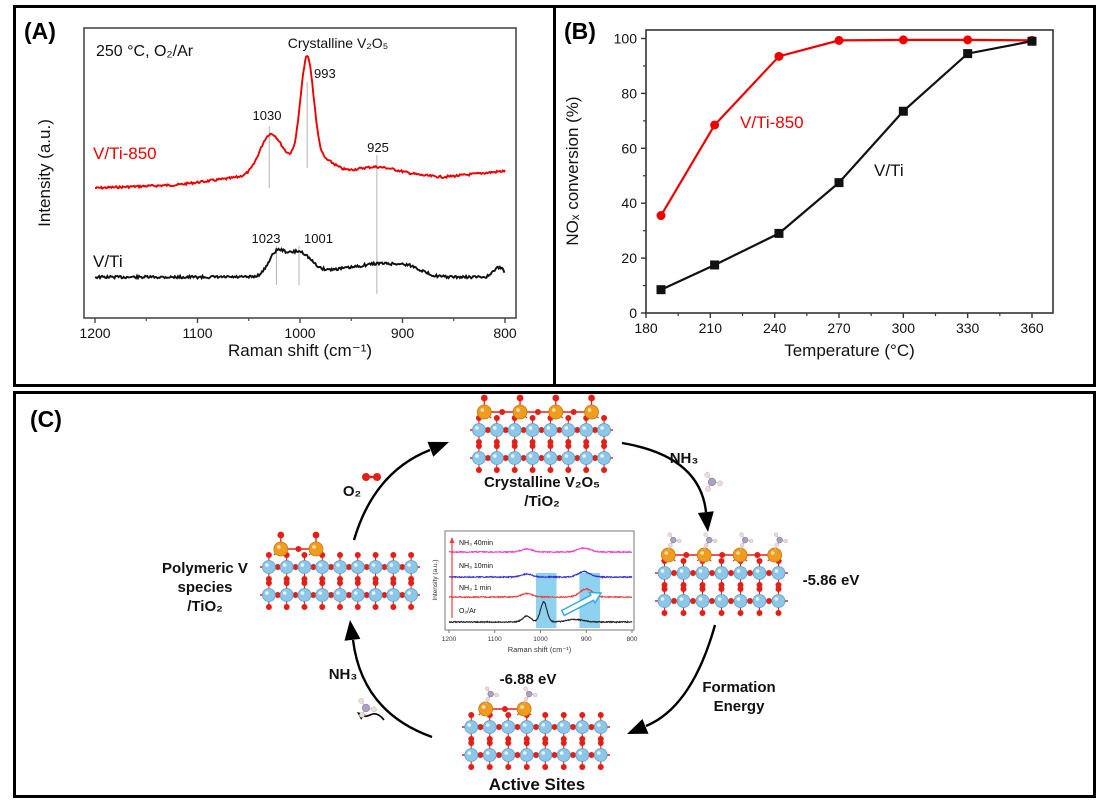  What do you see at coordinates (580, 31) in the screenshot?
I see `panel-b-letter: (B)` at bounding box center [580, 31].